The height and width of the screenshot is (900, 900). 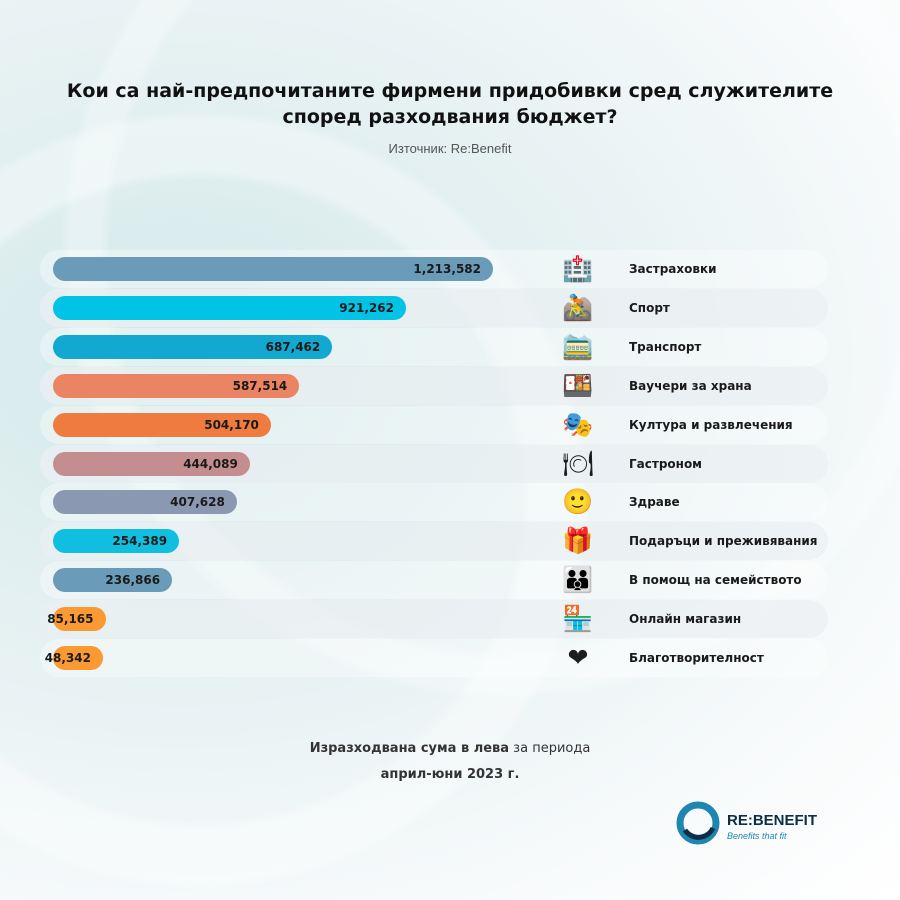 I want to click on chart-row: 48,342 ❤ Благотворителност, so click(x=434, y=658).